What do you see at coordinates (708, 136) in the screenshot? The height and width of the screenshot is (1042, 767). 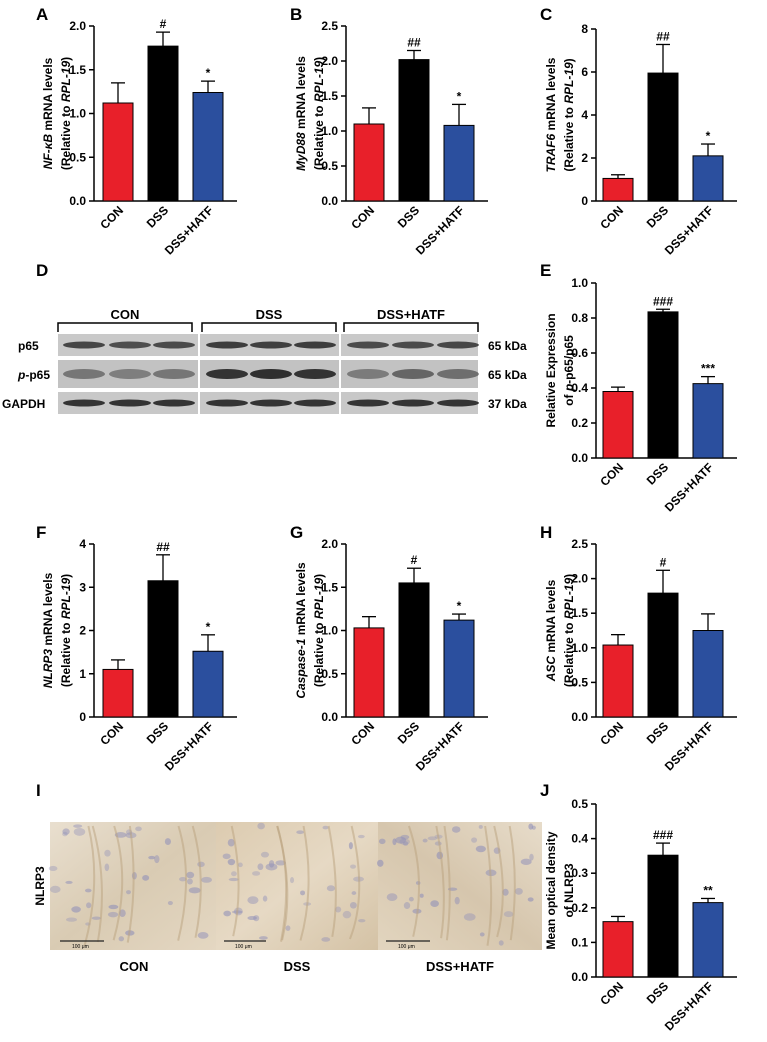 I see `significance-label: *` at bounding box center [708, 136].